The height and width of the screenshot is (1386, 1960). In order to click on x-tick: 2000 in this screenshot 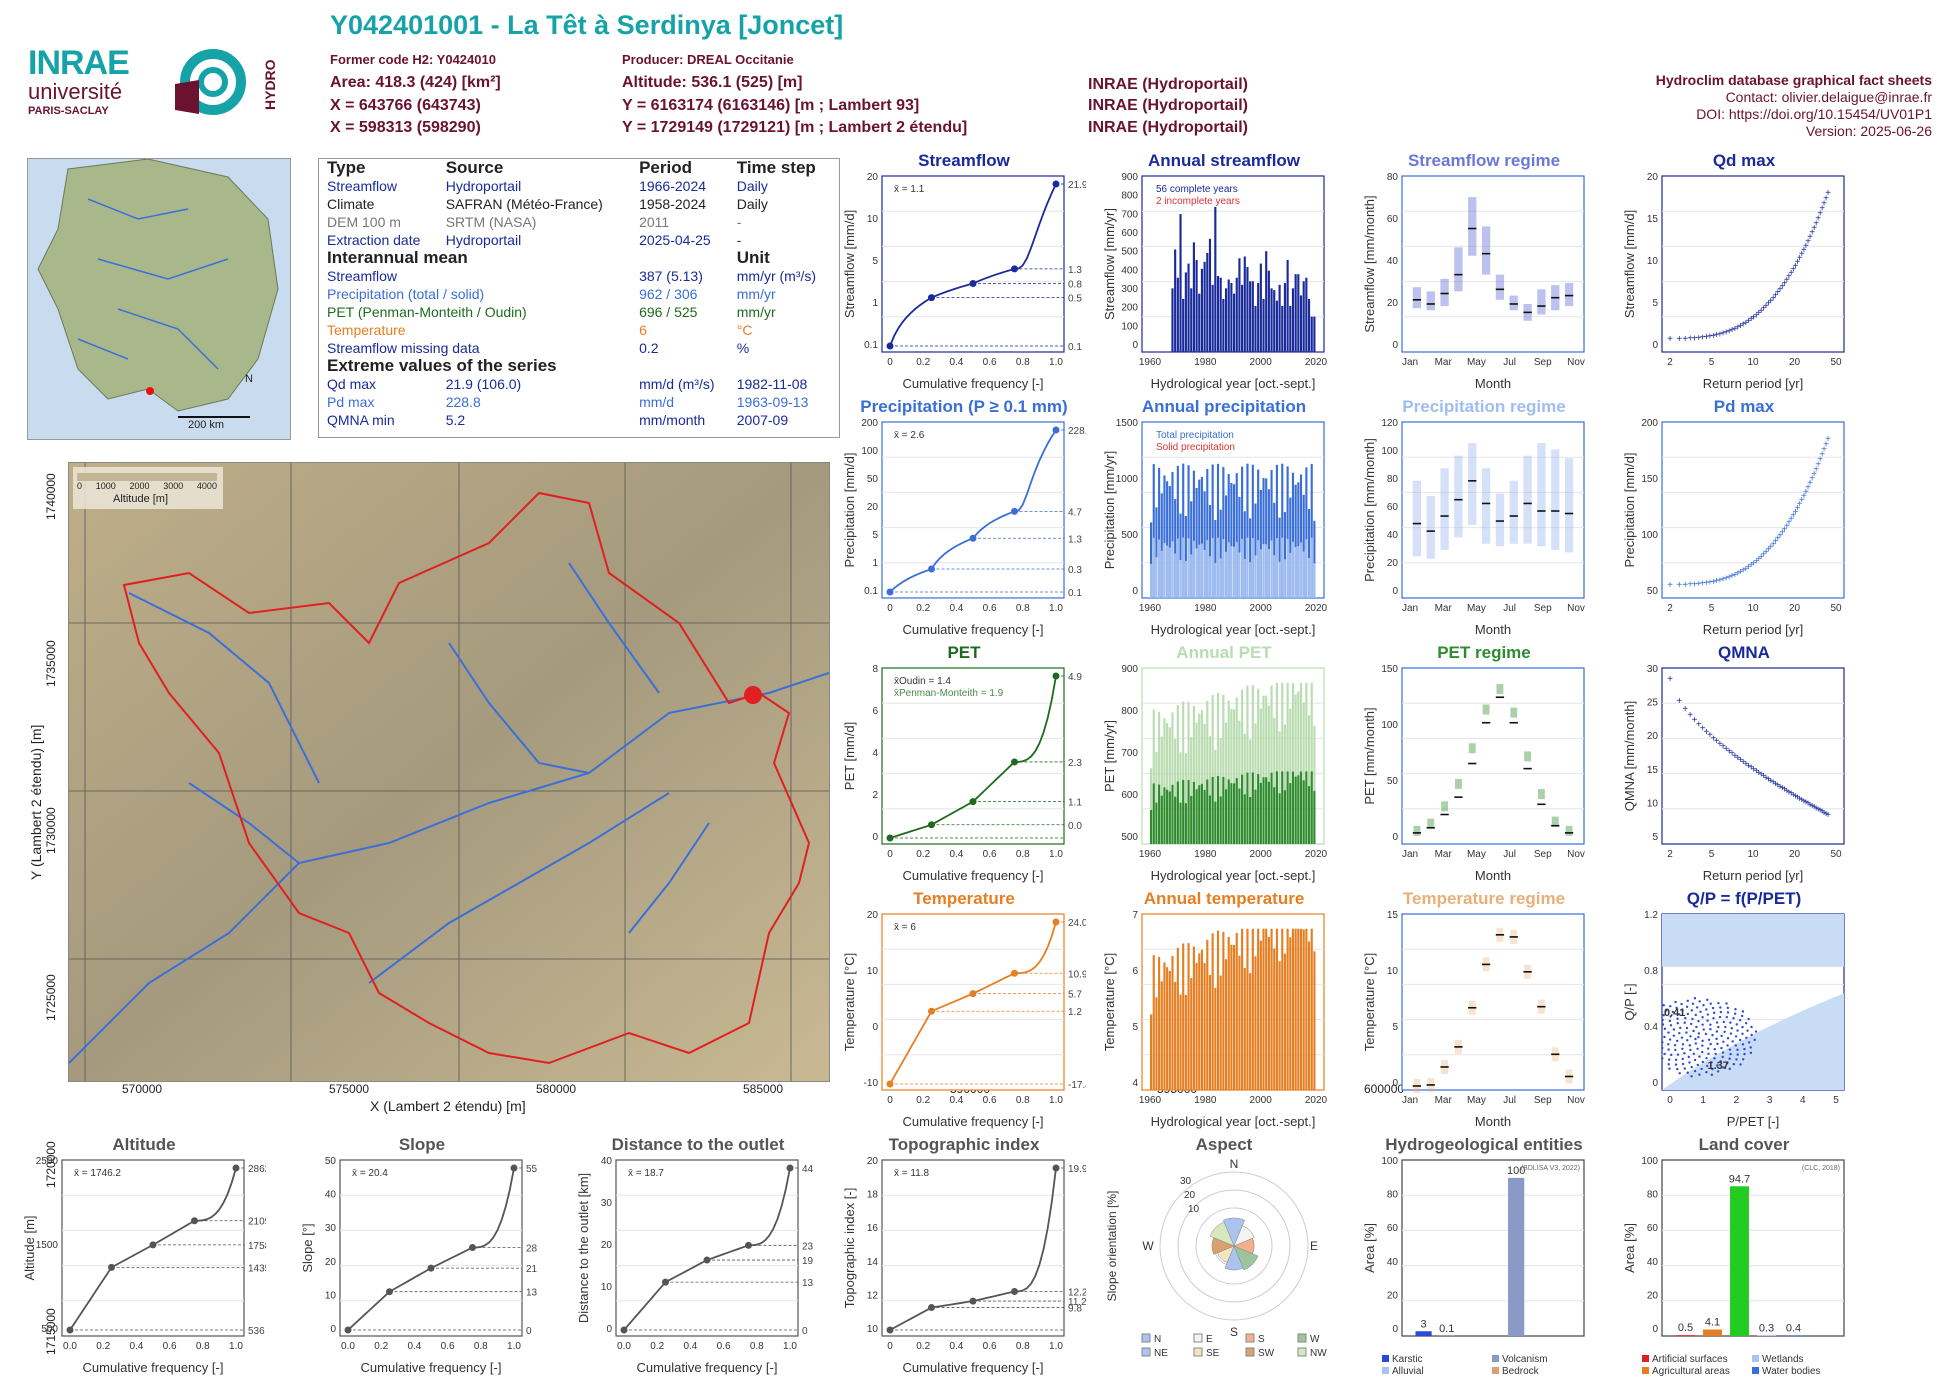, I will do `click(1261, 854)`.